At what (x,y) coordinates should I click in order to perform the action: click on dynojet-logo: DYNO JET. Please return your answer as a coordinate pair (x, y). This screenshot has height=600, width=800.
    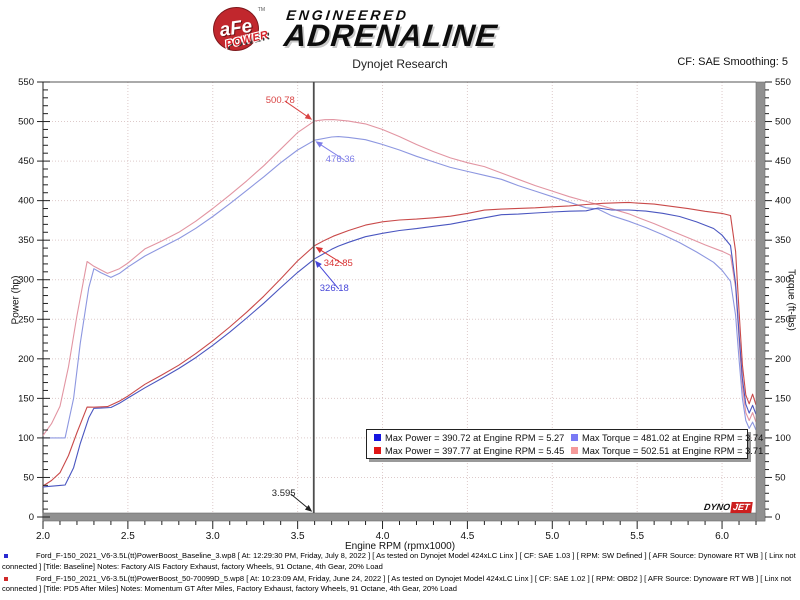
    Looking at the image, I should click on (728, 507).